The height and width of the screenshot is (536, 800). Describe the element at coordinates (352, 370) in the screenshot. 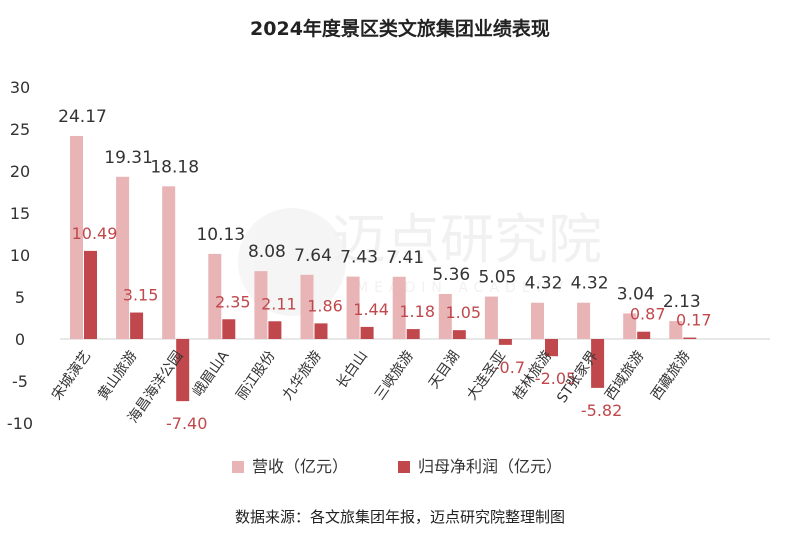

I see `category-label: 长白山` at that location.